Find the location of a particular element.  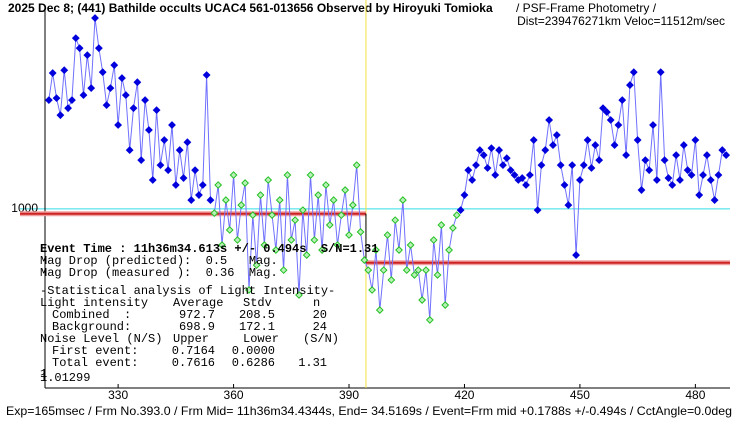

noise-header: Lower is located at coordinates (261, 339).